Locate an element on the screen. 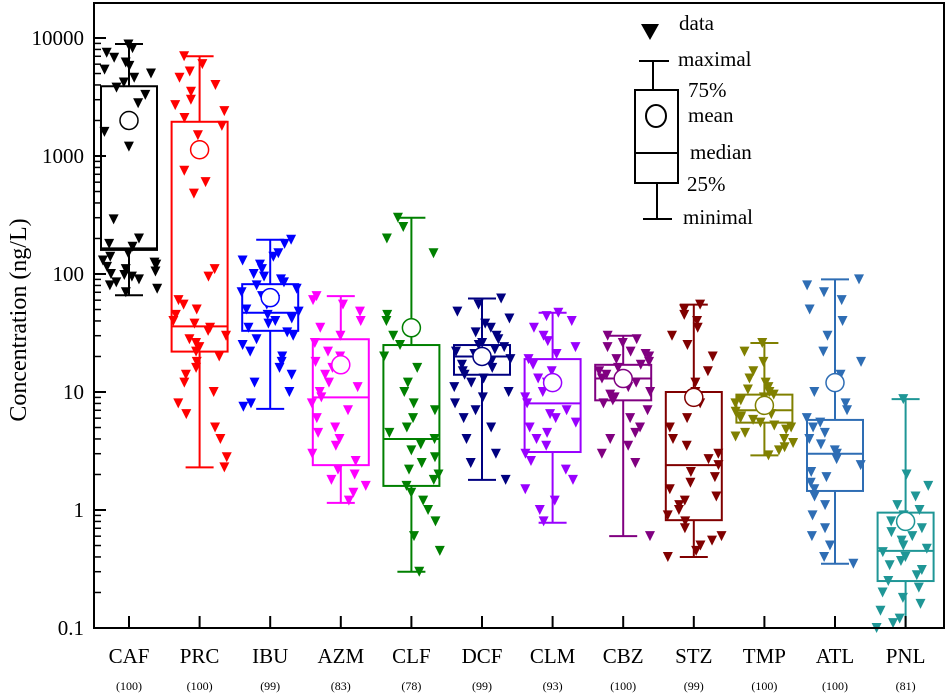  box-series-stz is located at coordinates (694, 430).